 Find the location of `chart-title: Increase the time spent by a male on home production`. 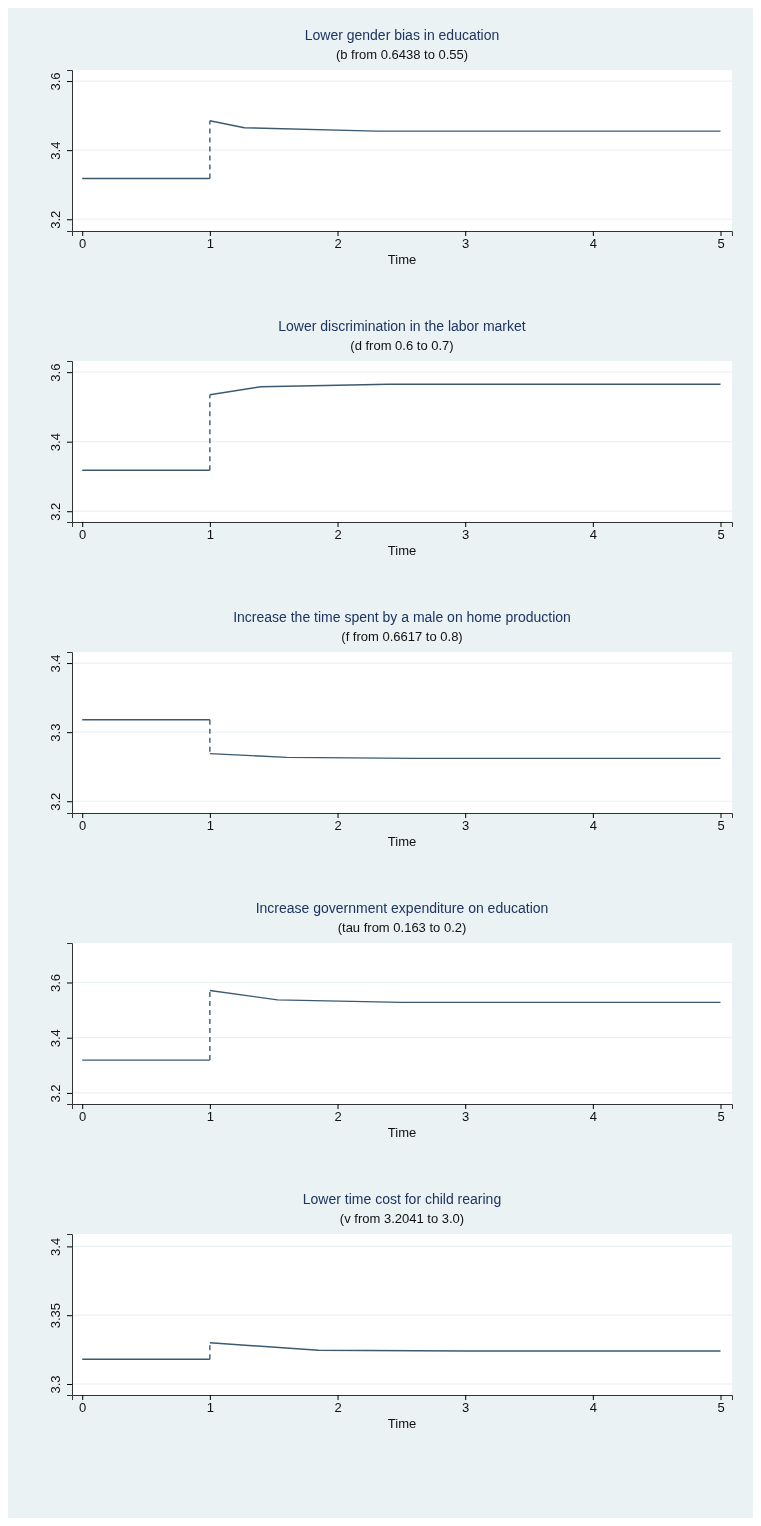

chart-title: Increase the time spent by a male on home production is located at coordinates (402, 617).